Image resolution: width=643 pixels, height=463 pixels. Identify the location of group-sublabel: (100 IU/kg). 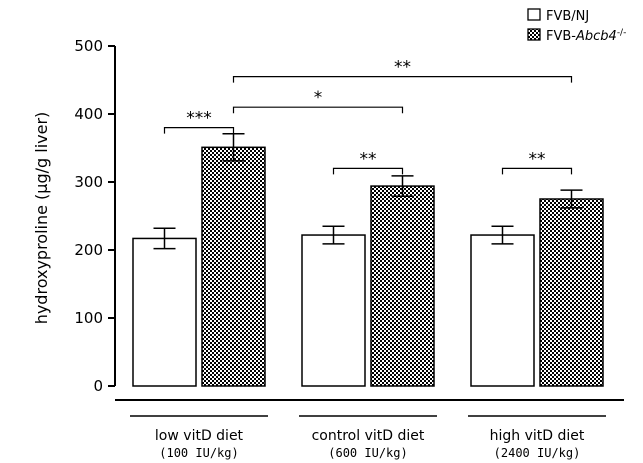
(198, 453).